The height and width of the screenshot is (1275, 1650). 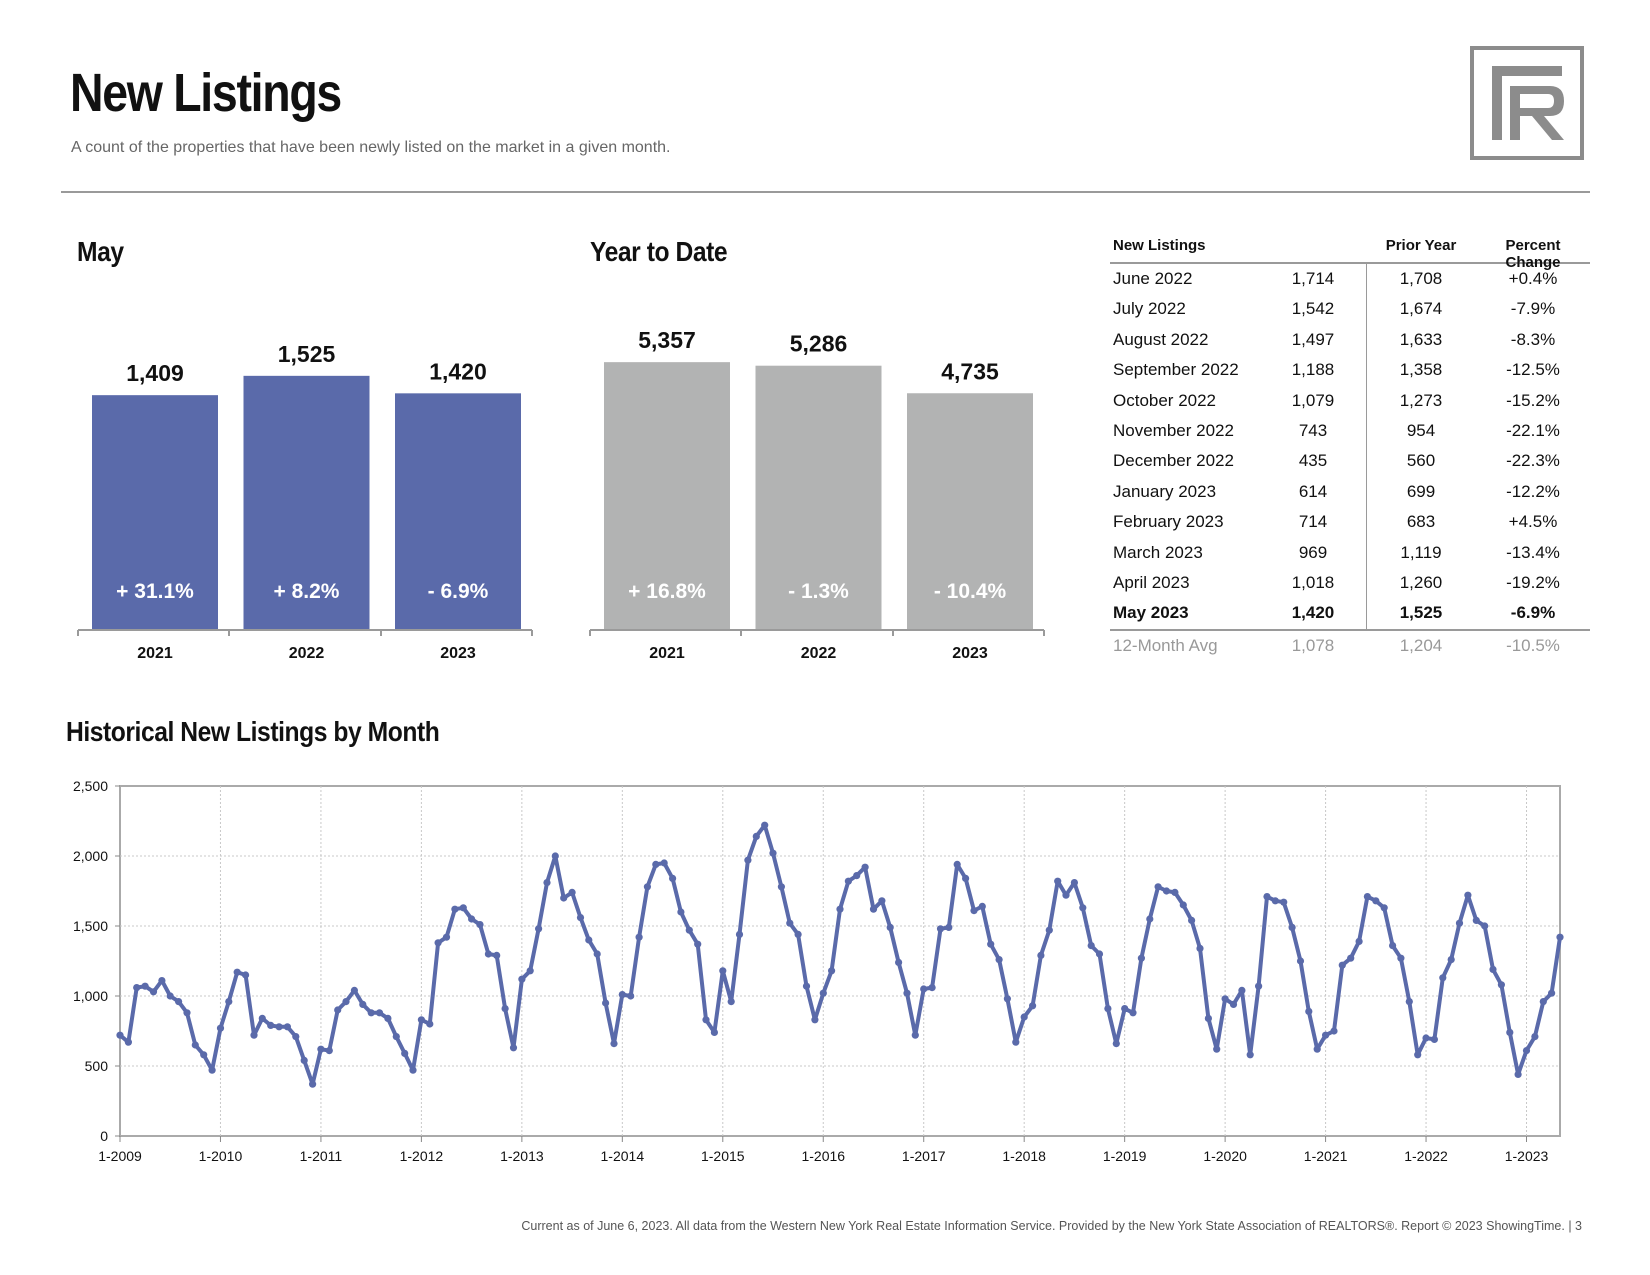 What do you see at coordinates (1350, 309) in the screenshot?
I see `table-row: July 2022 1,542 1,674 -7.9%` at bounding box center [1350, 309].